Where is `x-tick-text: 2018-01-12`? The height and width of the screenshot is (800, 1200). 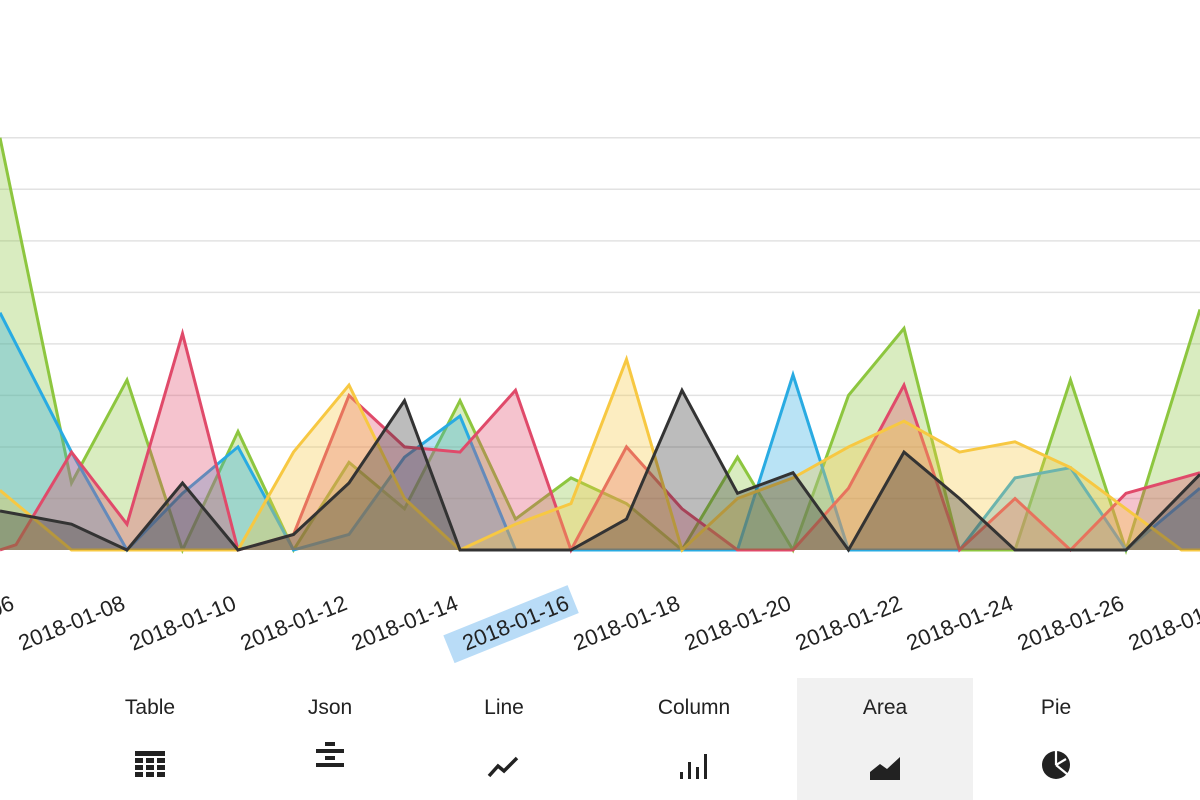 x-tick-text: 2018-01-12 is located at coordinates (294, 622).